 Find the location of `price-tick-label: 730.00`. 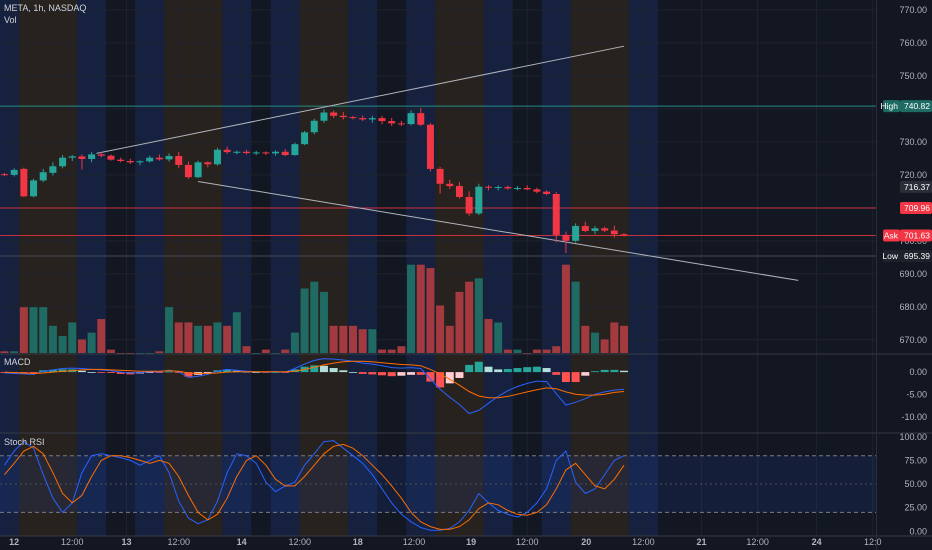

price-tick-label: 730.00 is located at coordinates (913, 142).